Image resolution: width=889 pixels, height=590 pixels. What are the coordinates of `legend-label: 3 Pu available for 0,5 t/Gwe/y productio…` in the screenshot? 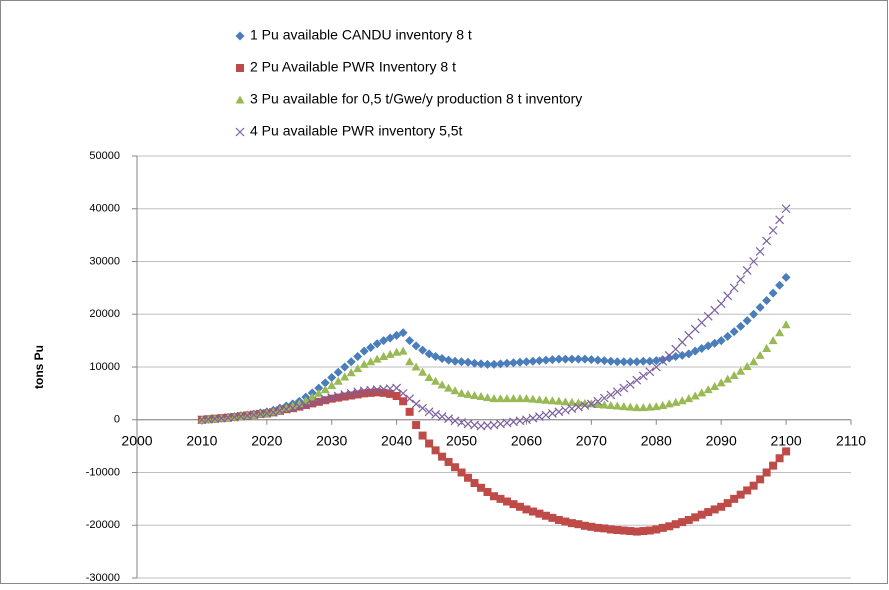 It's located at (416, 99).